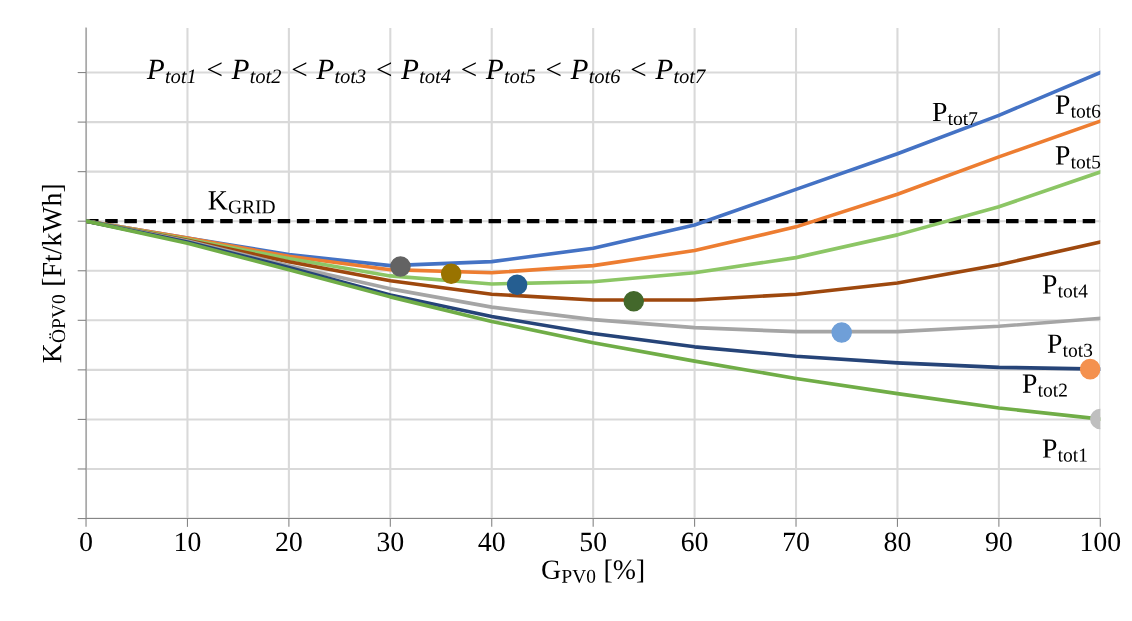 The height and width of the screenshot is (621, 1132). I want to click on x-tick-label: 10, so click(188, 542).